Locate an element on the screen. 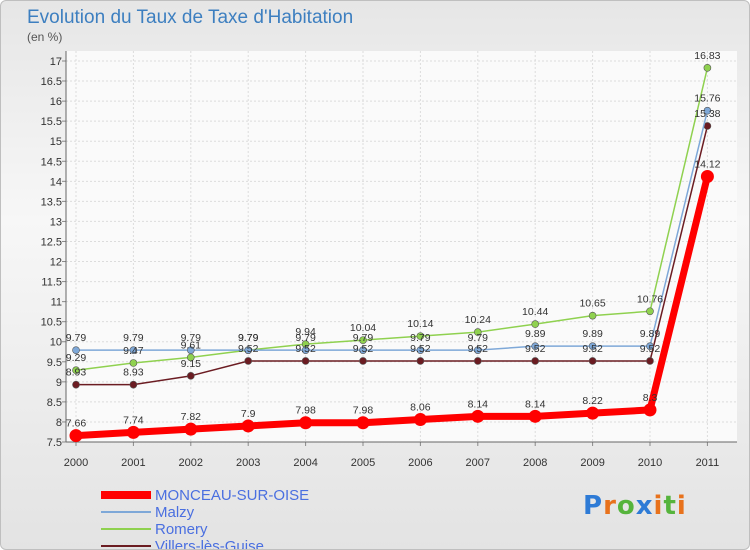 This screenshot has width=750, height=550. x-tick-label: 2005 is located at coordinates (363, 463).